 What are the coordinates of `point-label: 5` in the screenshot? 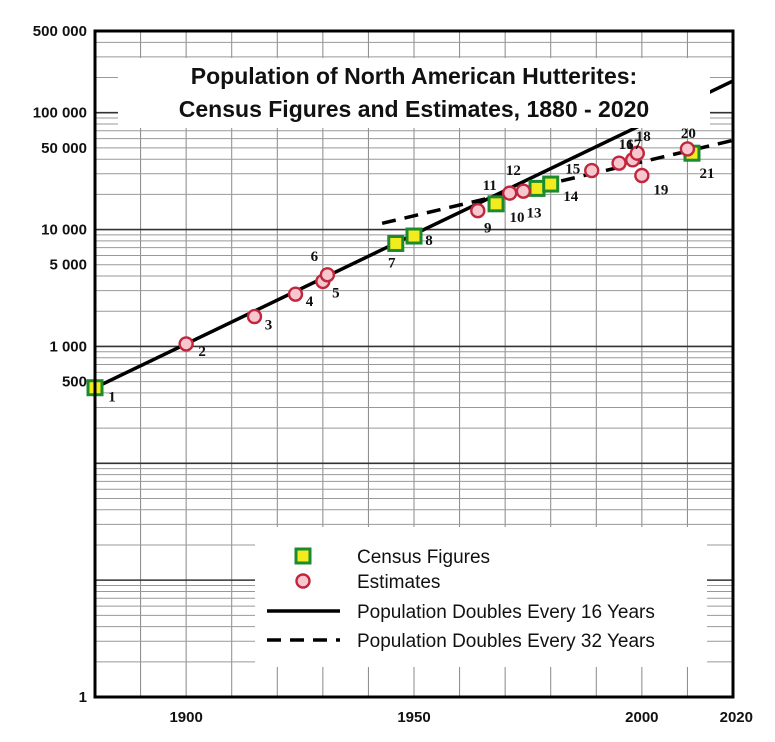 It's located at (336, 293).